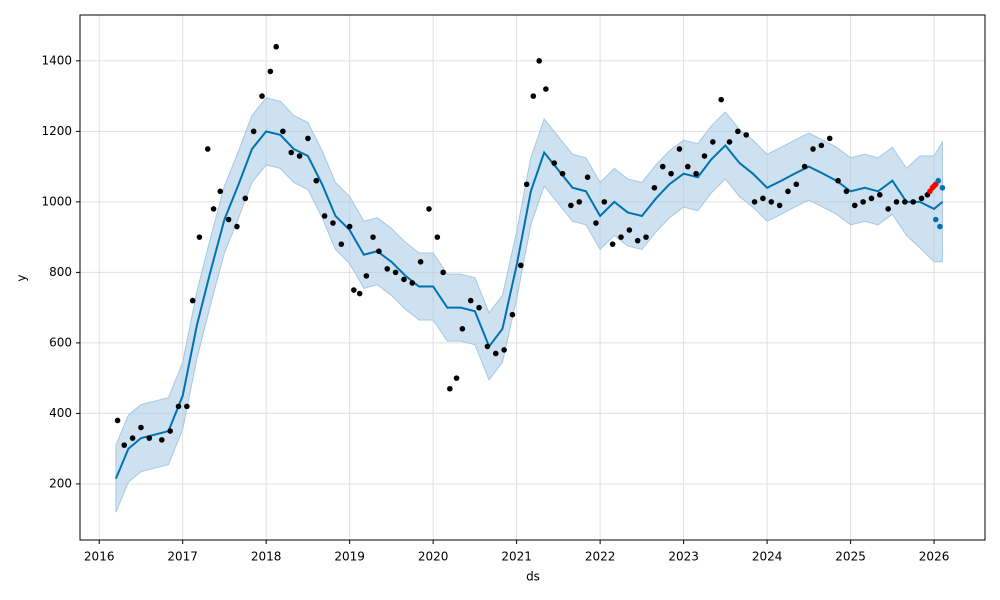  Describe the element at coordinates (99, 557) in the screenshot. I see `x-tick-label: 2016` at that location.